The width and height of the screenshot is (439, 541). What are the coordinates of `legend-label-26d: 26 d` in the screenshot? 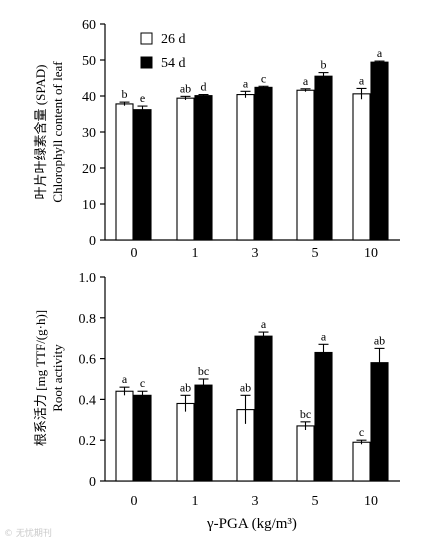 It's located at (173, 39).